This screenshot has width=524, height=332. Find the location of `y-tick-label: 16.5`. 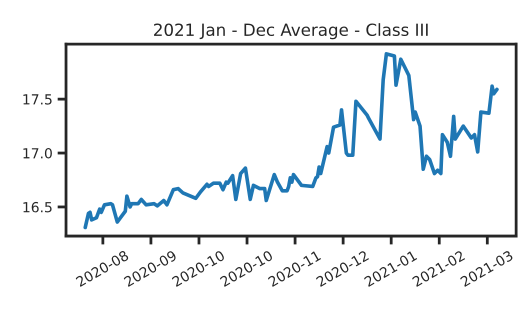

y-tick-label: 16.5 is located at coordinates (37, 207).